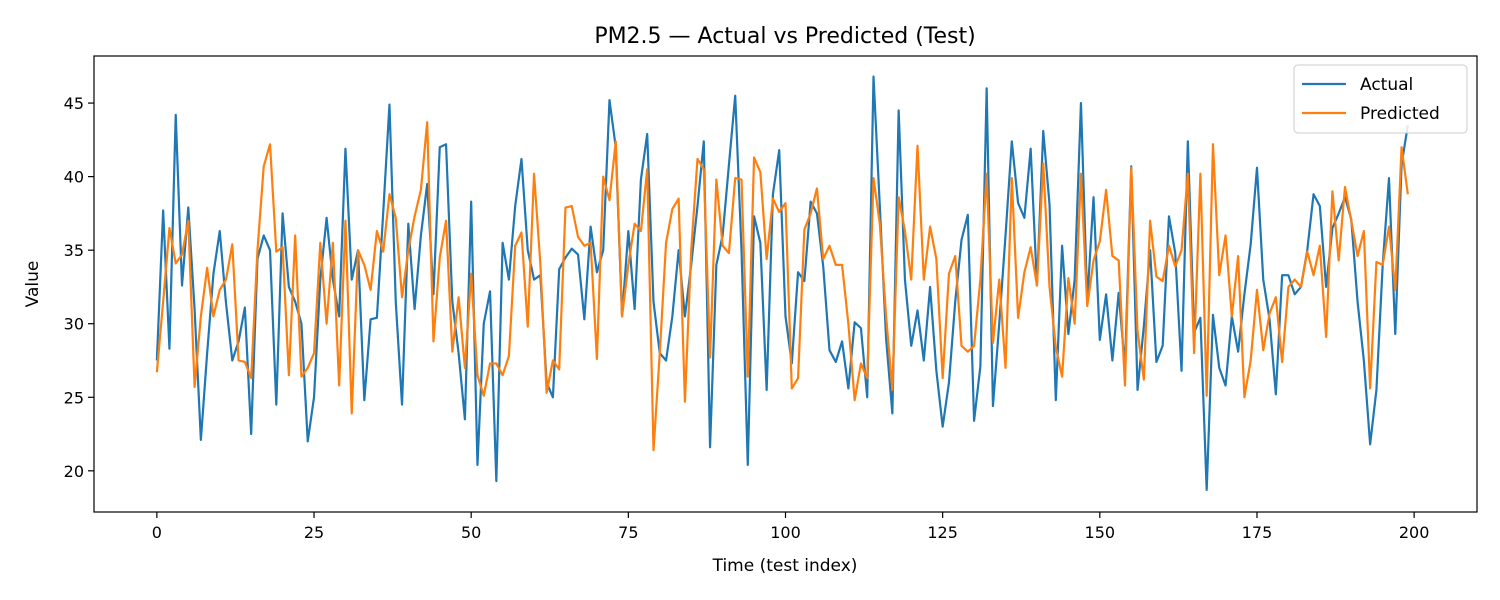 The height and width of the screenshot is (600, 1500). What do you see at coordinates (157, 532) in the screenshot?
I see `x-tick-label: 0` at bounding box center [157, 532].